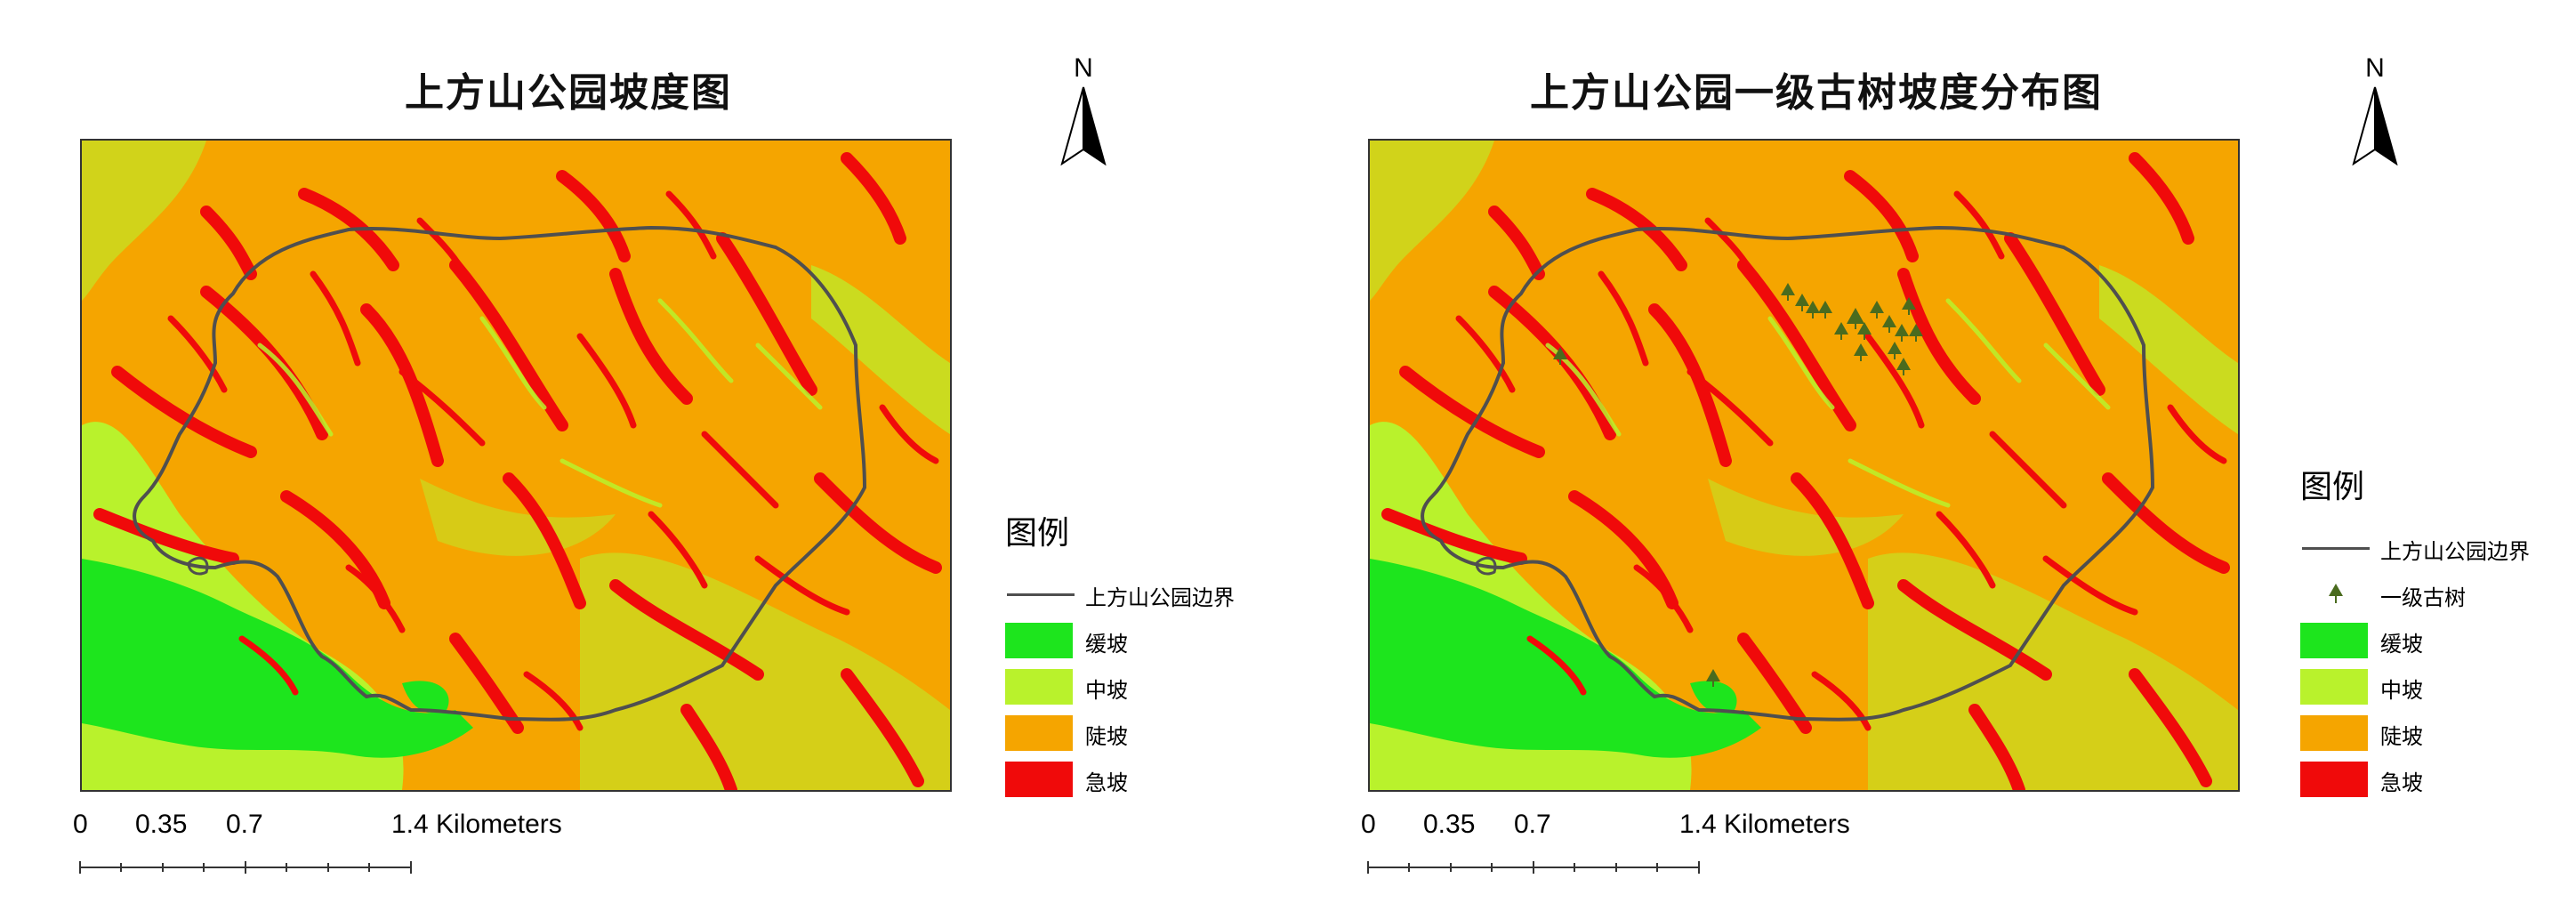 This screenshot has height=911, width=2576. Describe the element at coordinates (1738, 485) in the screenshot. I see `ancient-trees` at that location.